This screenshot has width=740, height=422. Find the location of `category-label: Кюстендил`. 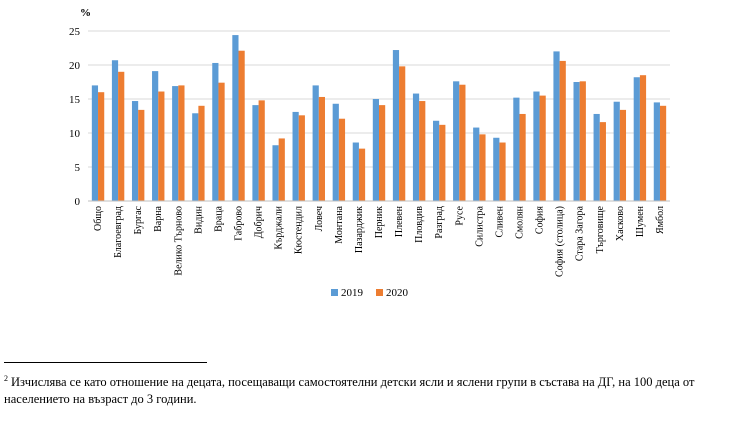

category-label: Кюстендил is located at coordinates (299, 230).